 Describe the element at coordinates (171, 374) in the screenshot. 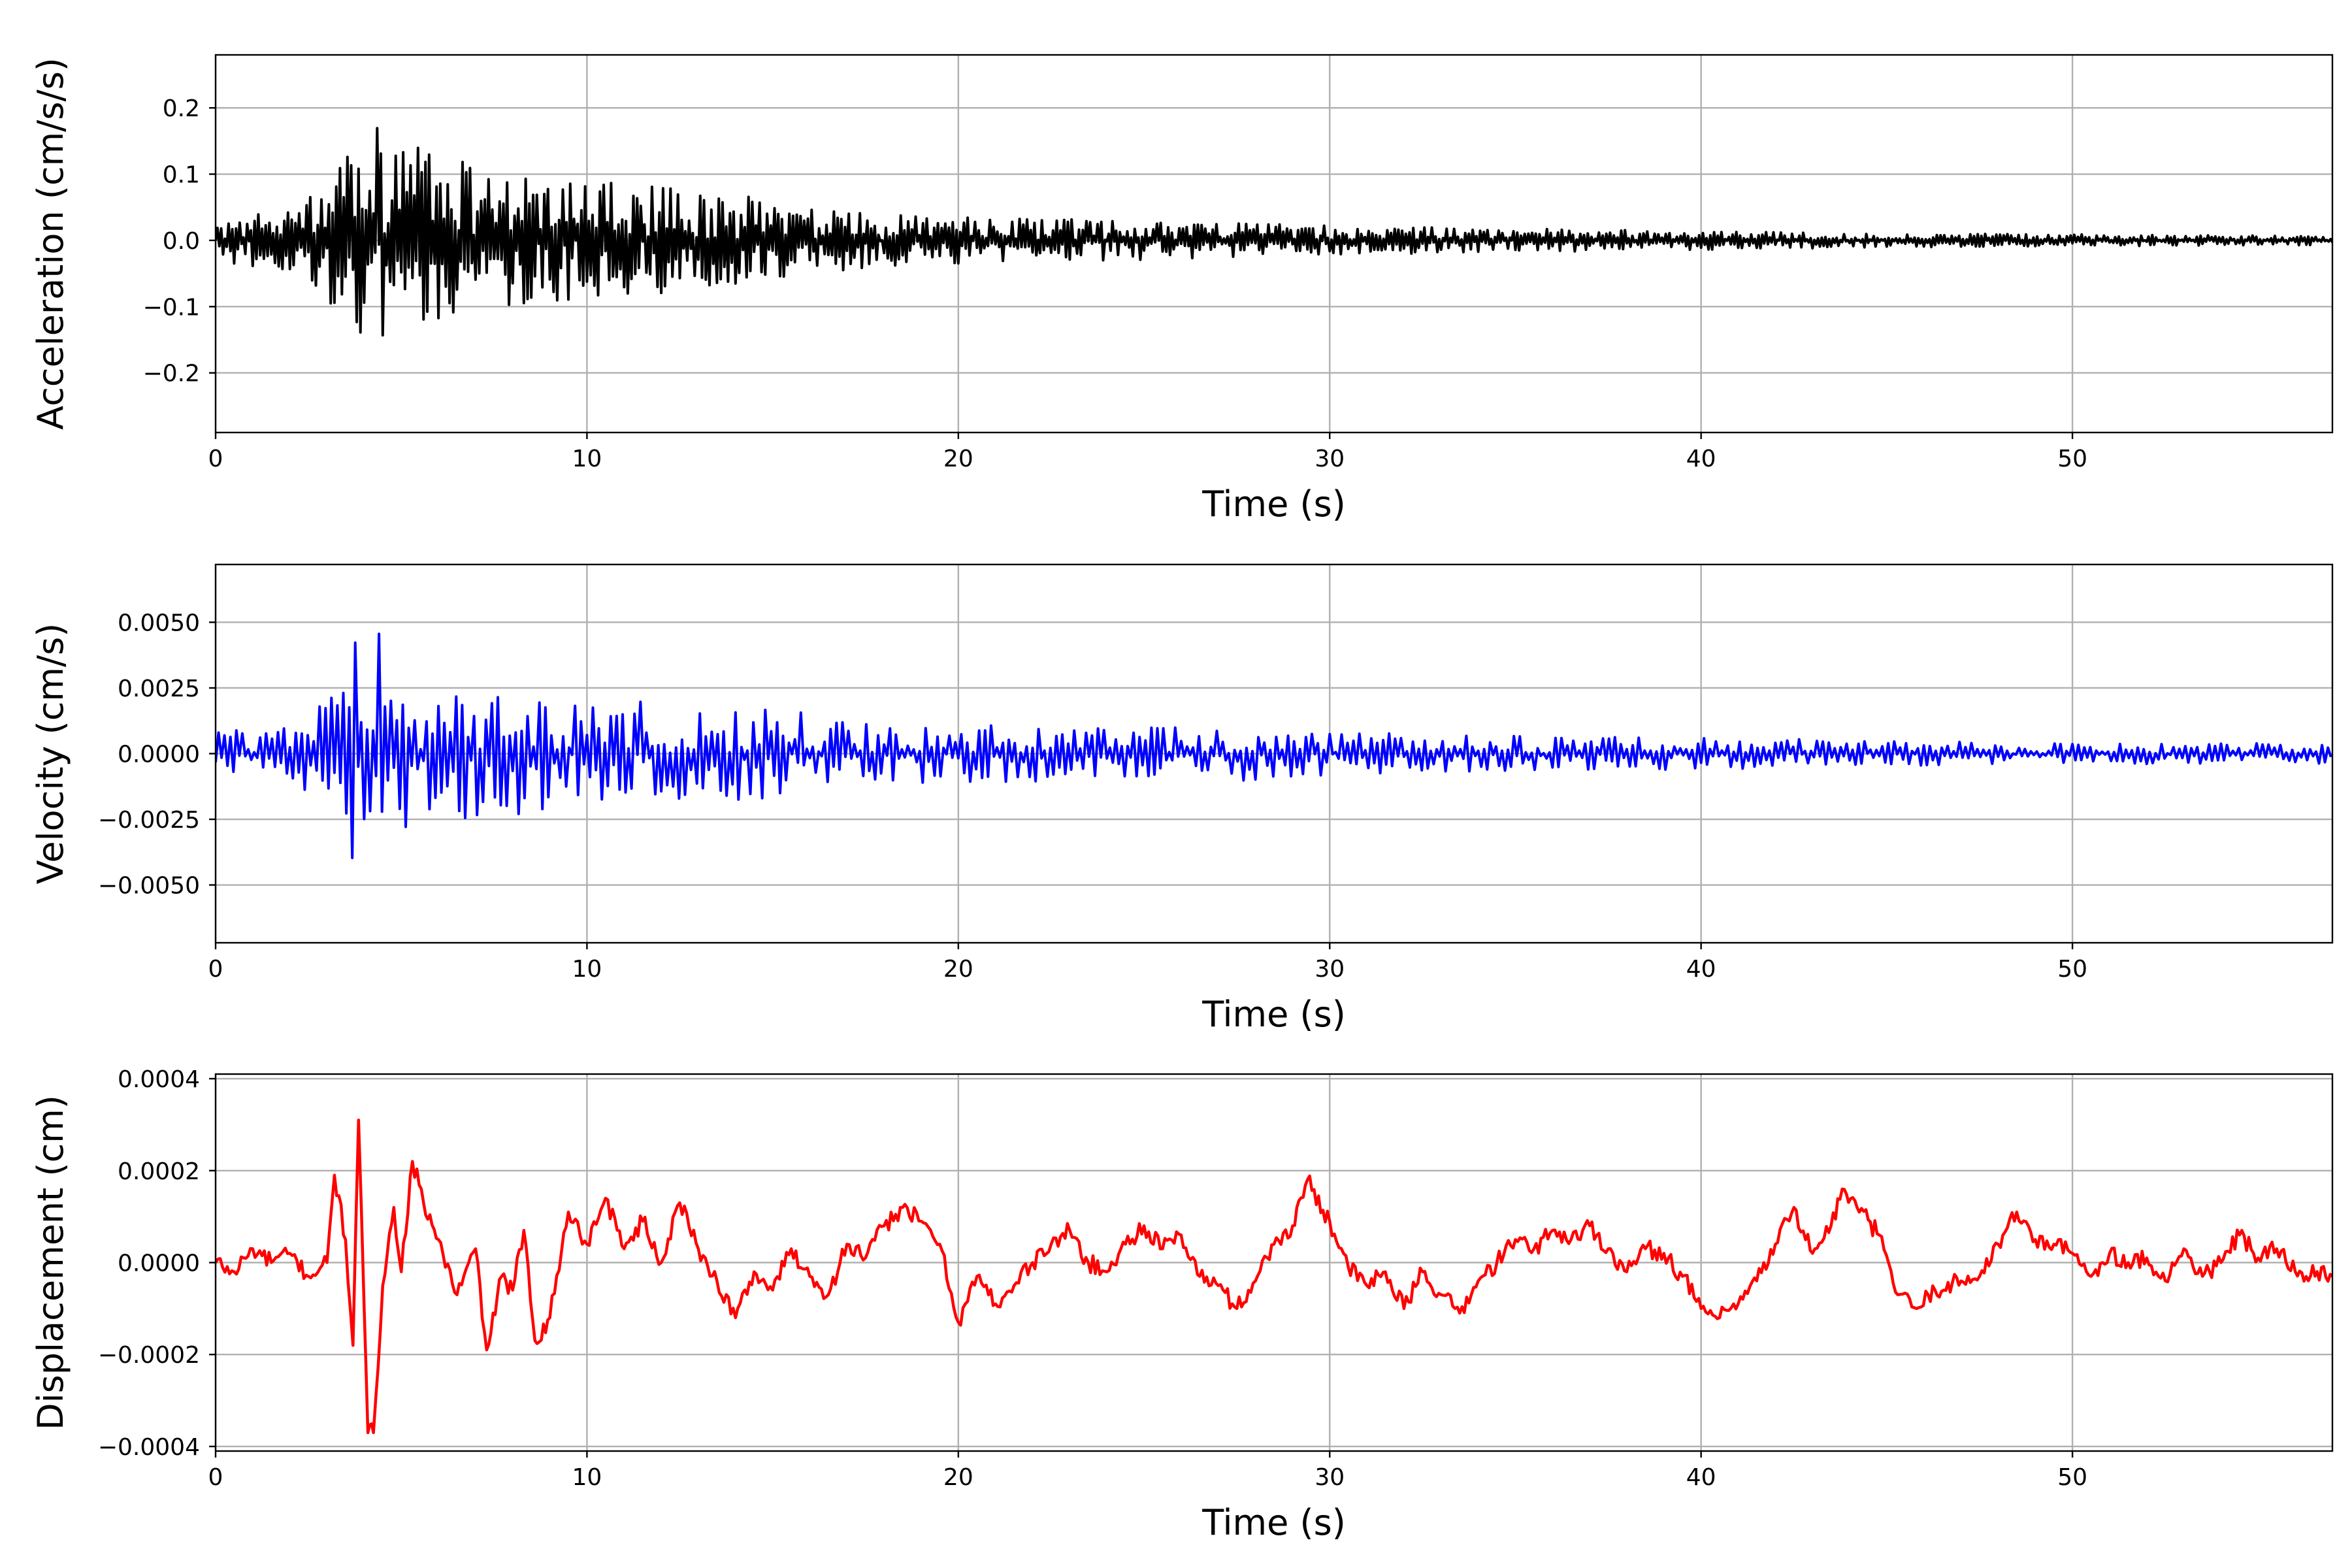

I see `acceleration-y-tick-label: −0.2` at that location.